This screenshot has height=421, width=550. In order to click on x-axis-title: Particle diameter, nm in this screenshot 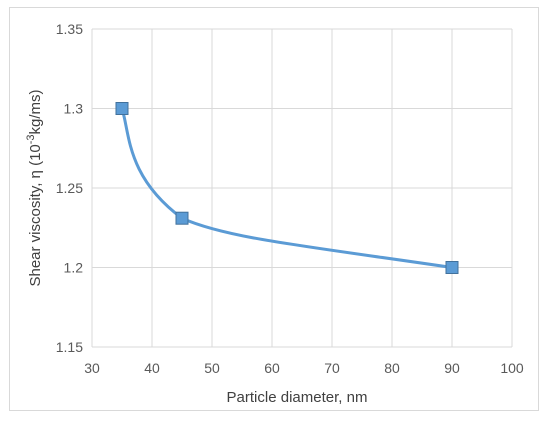, I will do `click(297, 397)`.